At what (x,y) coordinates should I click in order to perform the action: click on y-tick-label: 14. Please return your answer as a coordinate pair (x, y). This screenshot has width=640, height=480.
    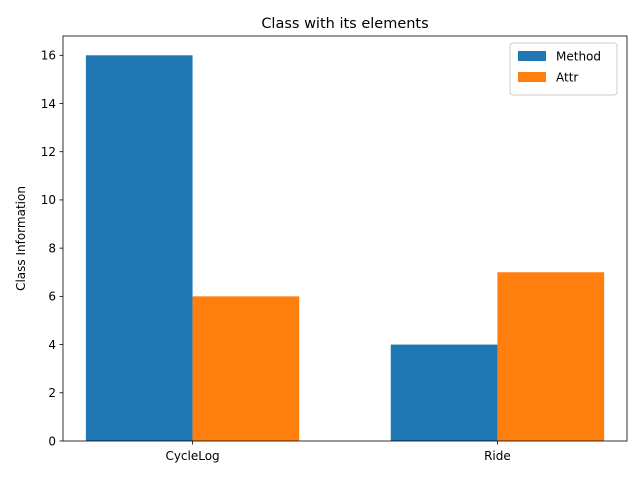
    Looking at the image, I should click on (48, 104).